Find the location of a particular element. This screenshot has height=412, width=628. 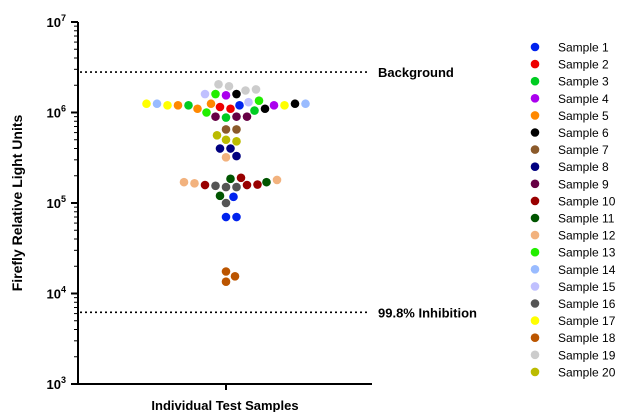

legend-label-sample-9: Sample 9 is located at coordinates (583, 184).